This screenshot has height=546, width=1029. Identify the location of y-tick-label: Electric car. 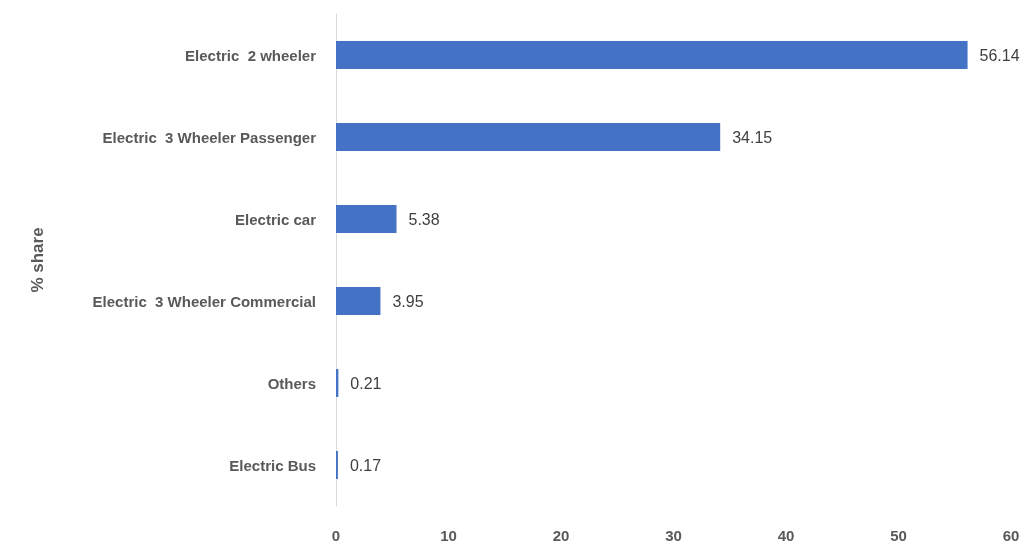
(276, 219).